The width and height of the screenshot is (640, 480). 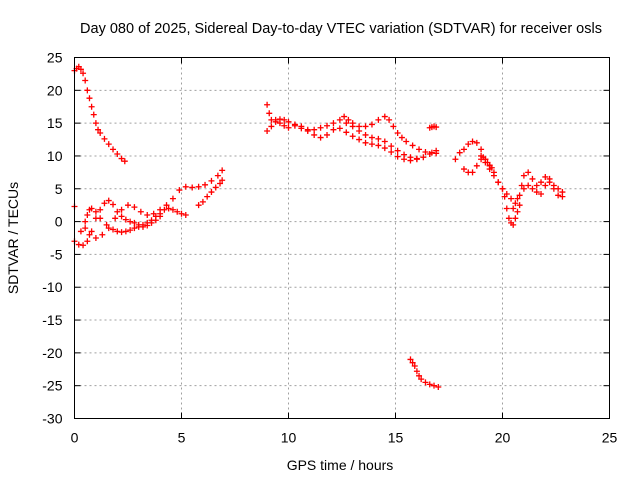 I want to click on series-arc7, so click(x=352, y=131).